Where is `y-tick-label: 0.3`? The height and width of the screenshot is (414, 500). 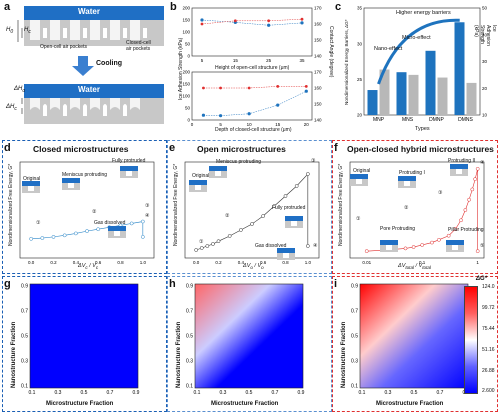 y-tick-label: 0.3 is located at coordinates (189, 362).